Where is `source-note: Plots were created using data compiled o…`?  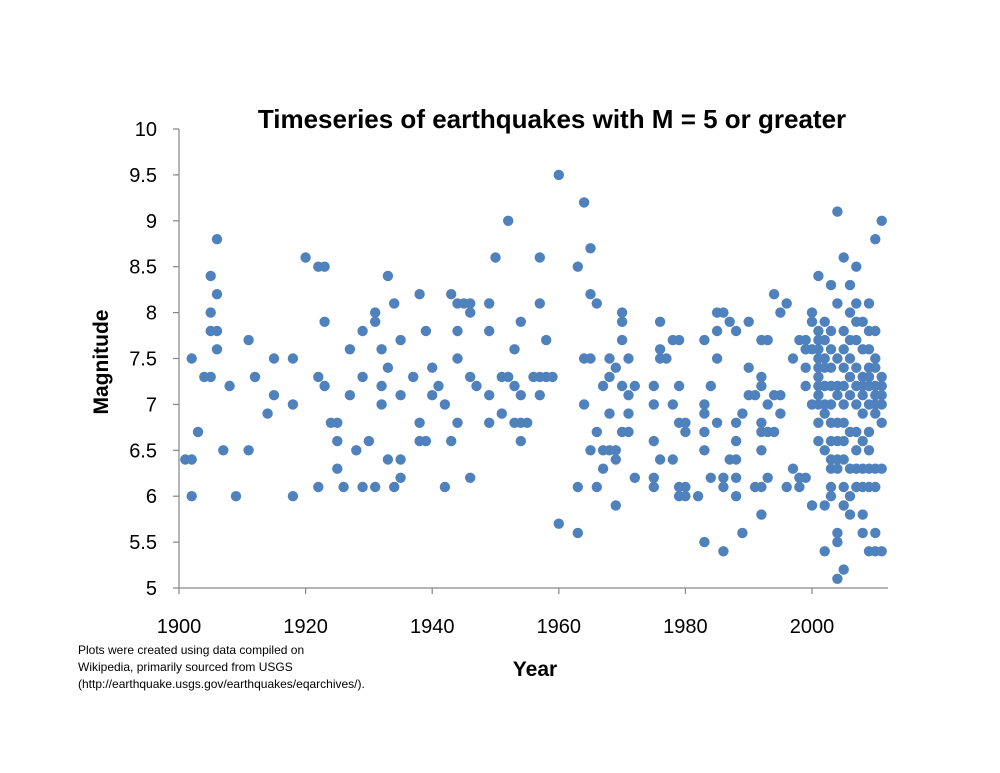 source-note: Plots were created using data compiled o… is located at coordinates (243, 667).